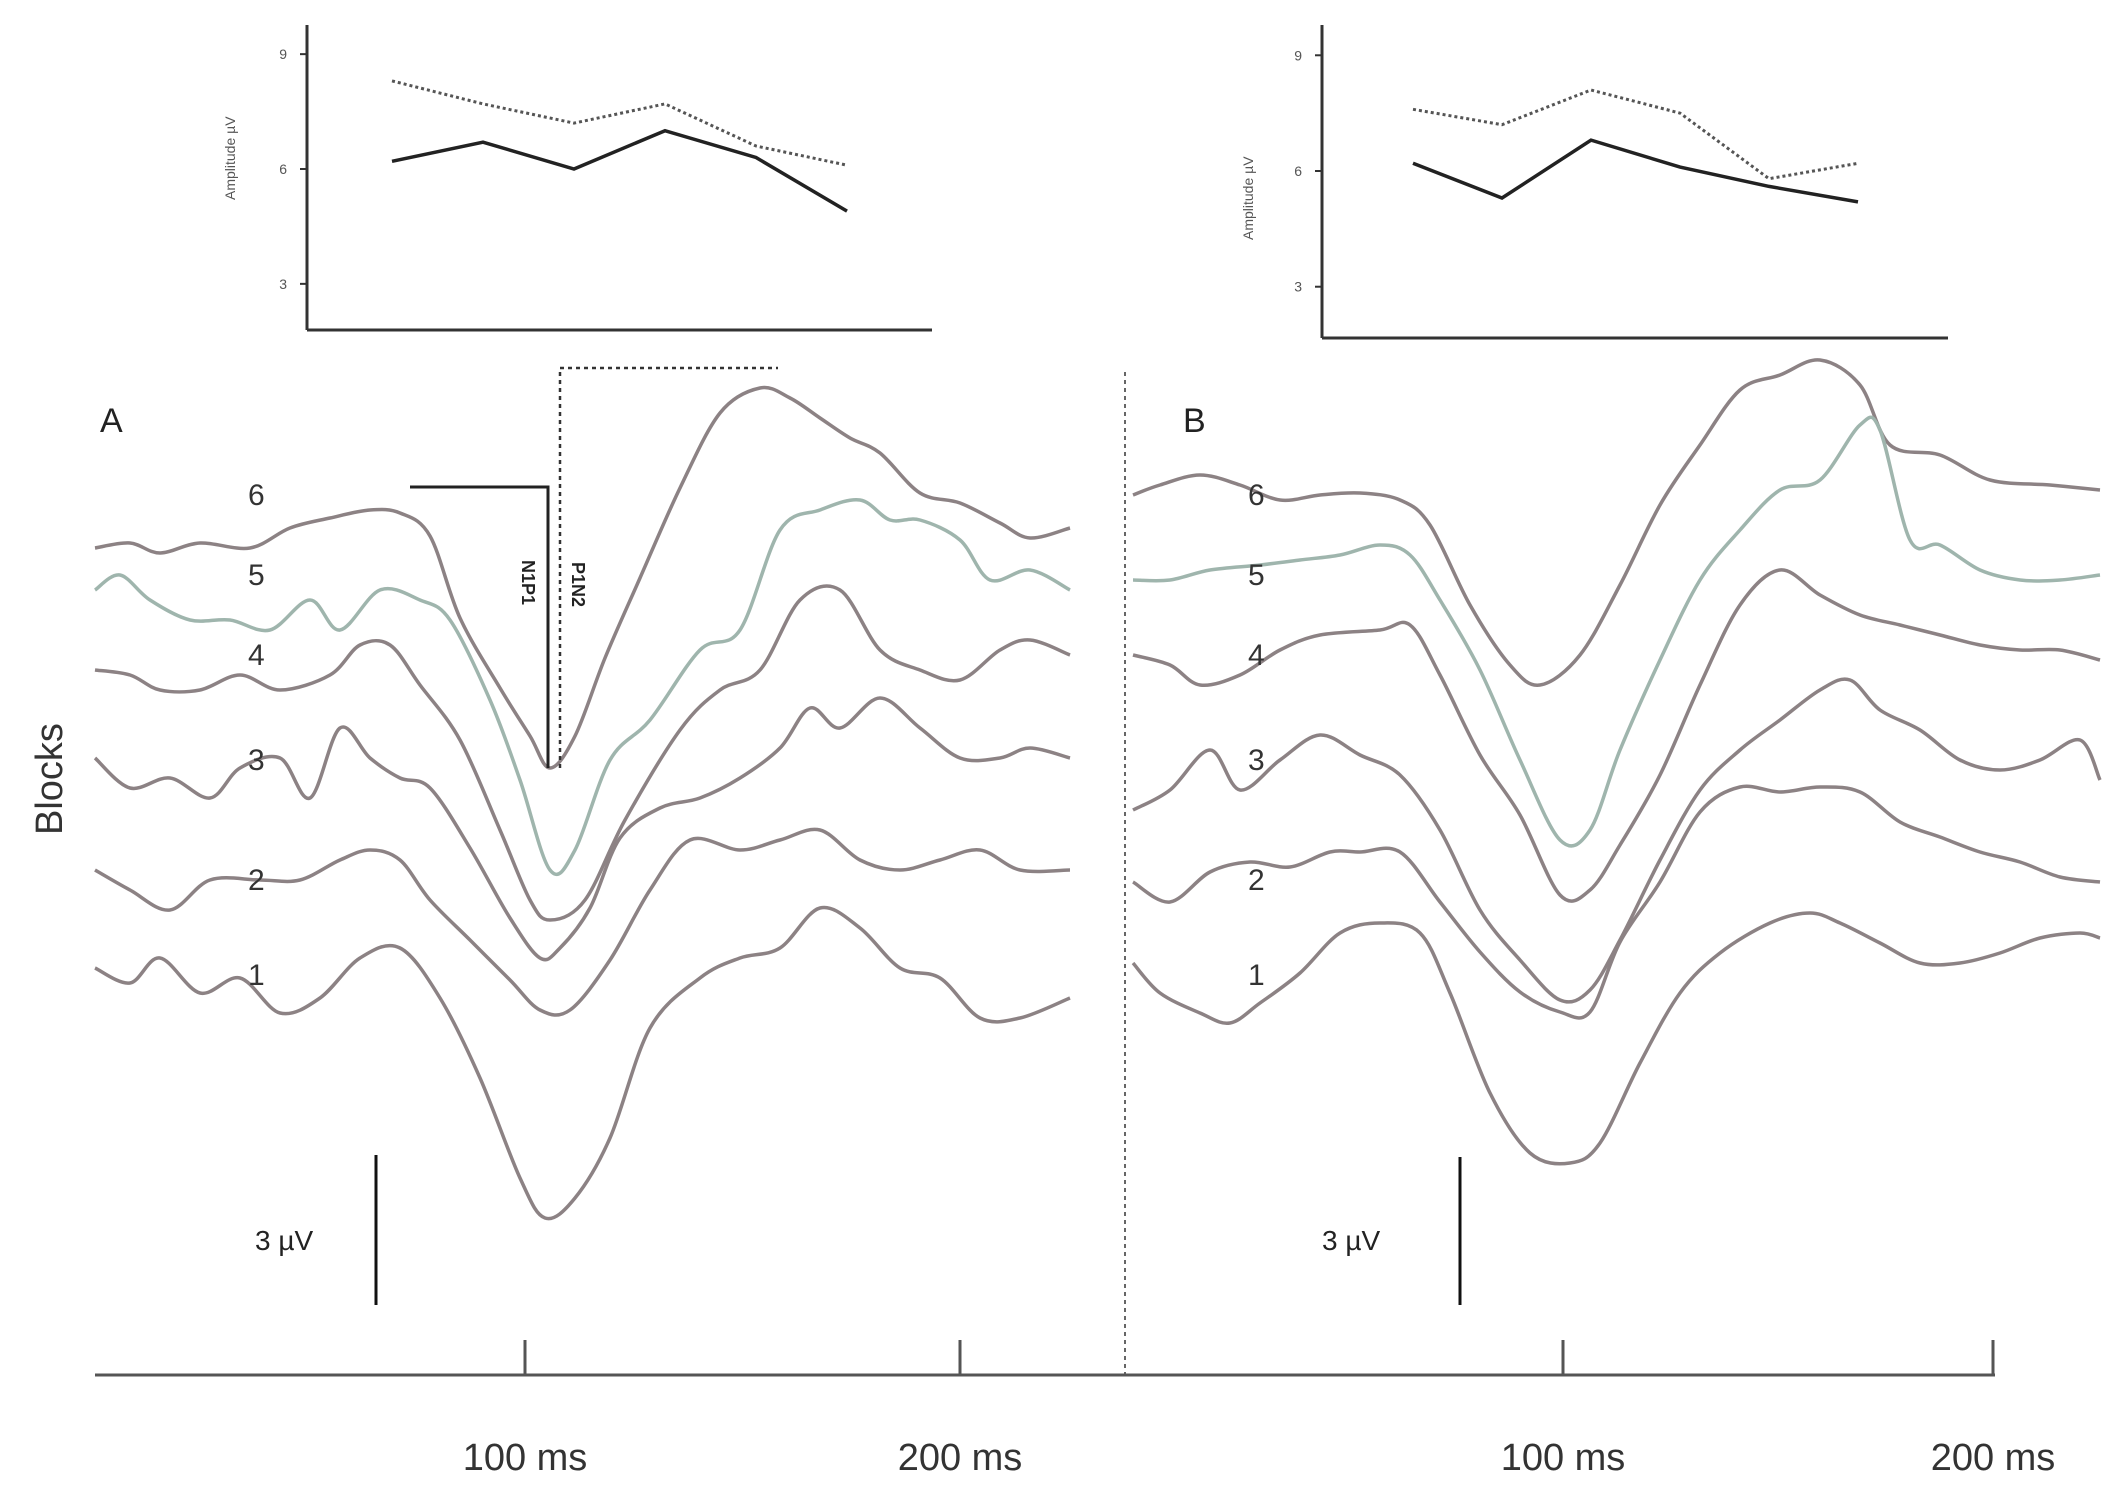  What do you see at coordinates (1075, 1409) in the screenshot?
I see `time-axis: 100 ms 200 ms 100 ms 200 ms` at bounding box center [1075, 1409].